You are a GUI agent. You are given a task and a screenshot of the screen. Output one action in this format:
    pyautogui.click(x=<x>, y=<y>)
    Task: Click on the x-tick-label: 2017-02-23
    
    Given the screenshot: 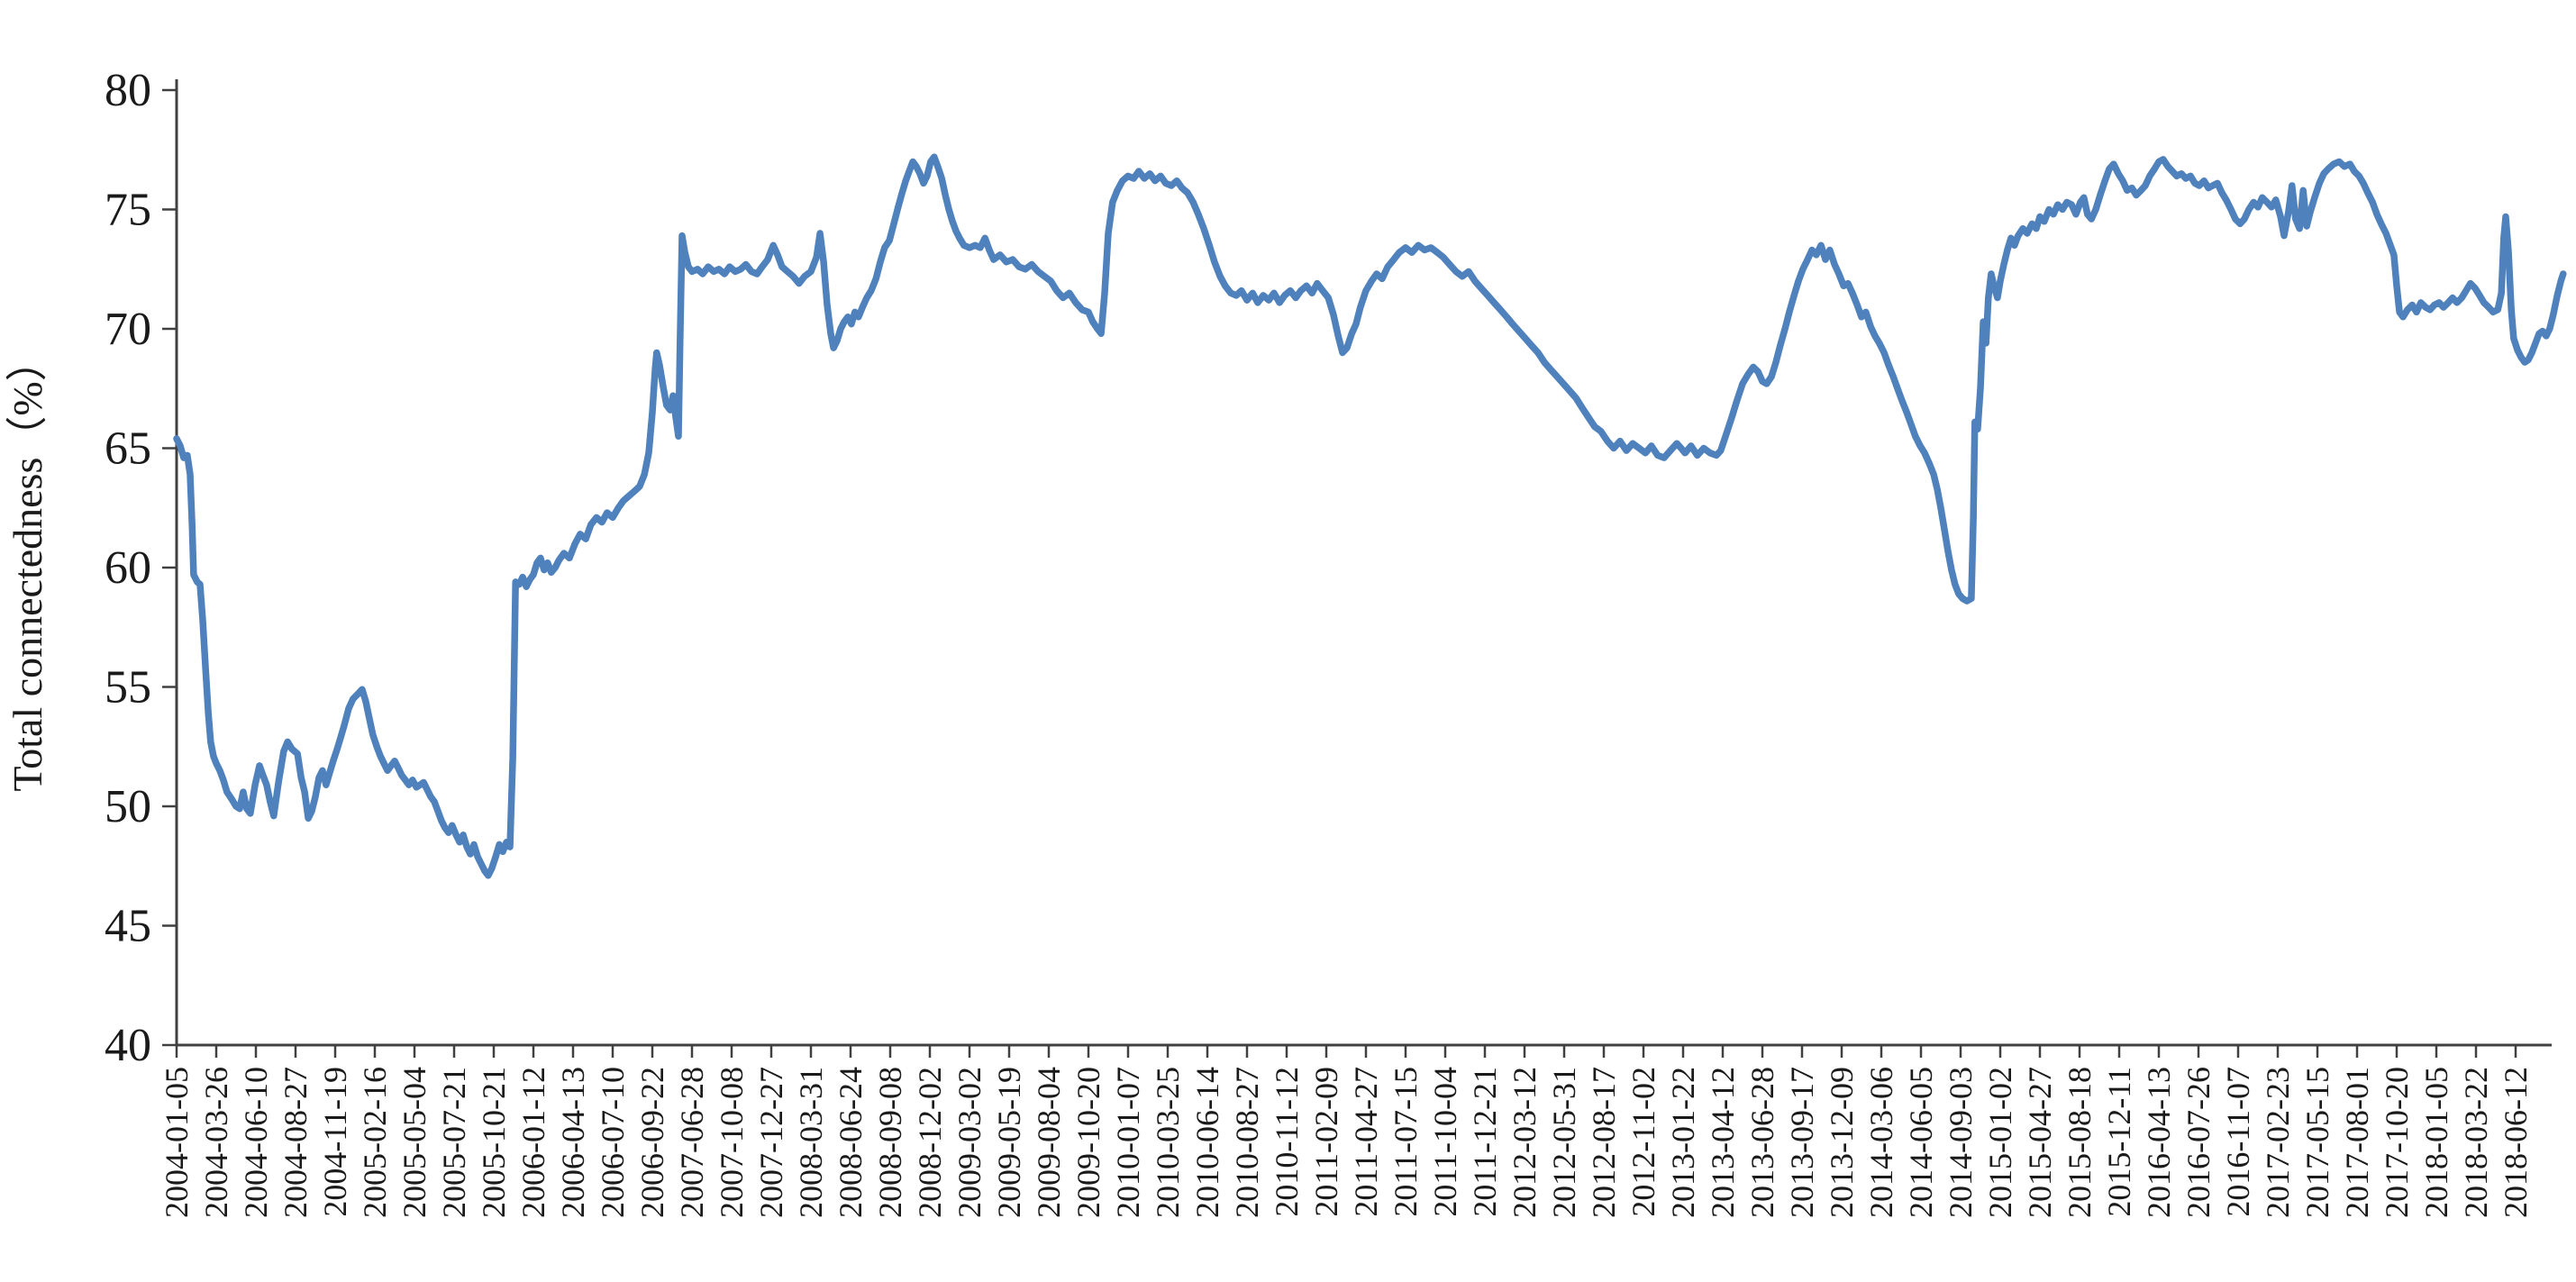 What is the action you would take?
    pyautogui.click(x=2278, y=1142)
    